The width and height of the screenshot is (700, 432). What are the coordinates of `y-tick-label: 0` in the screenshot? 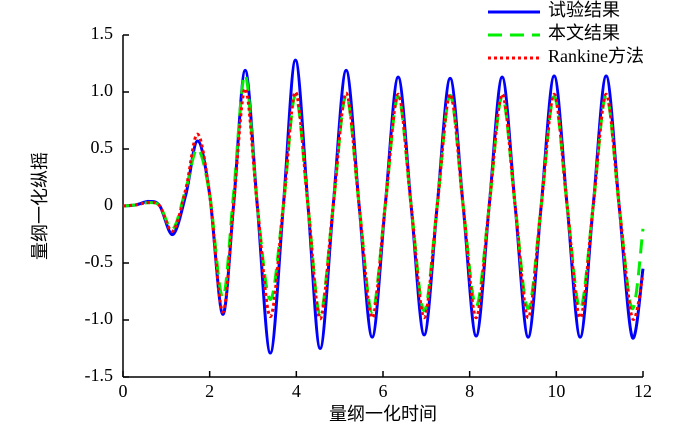 It's located at (108, 204).